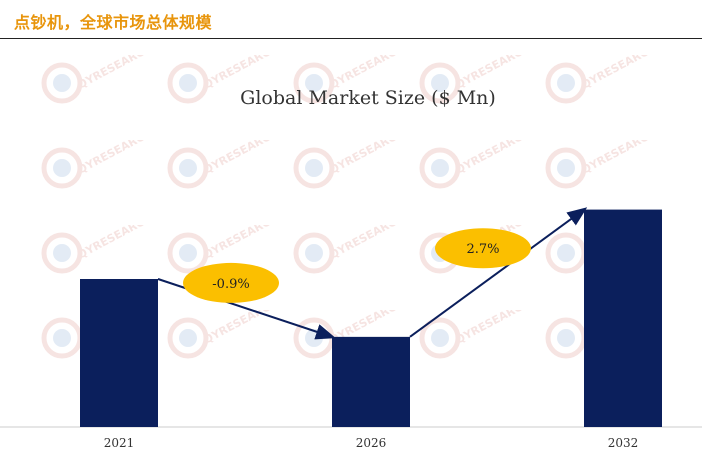 The image size is (702, 462). I want to click on cagr-label: 2.7%, so click(482, 249).